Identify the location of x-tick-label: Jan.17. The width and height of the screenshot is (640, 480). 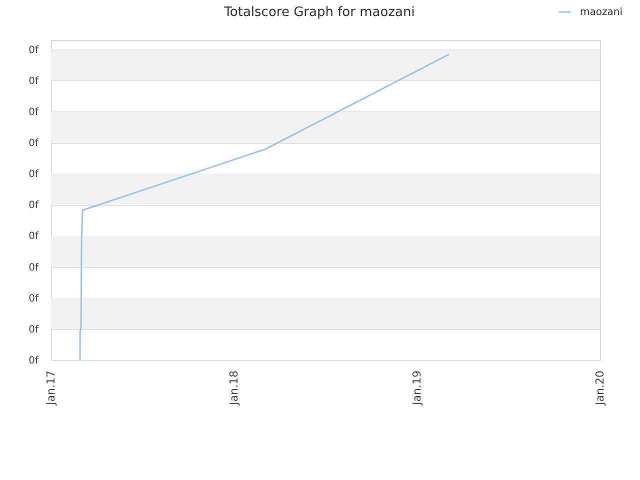
(51, 388).